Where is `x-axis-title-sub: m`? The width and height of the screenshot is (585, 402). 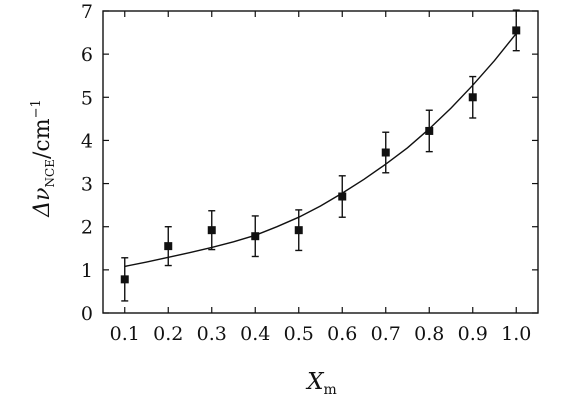 x-axis-title-sub: m is located at coordinates (330, 390).